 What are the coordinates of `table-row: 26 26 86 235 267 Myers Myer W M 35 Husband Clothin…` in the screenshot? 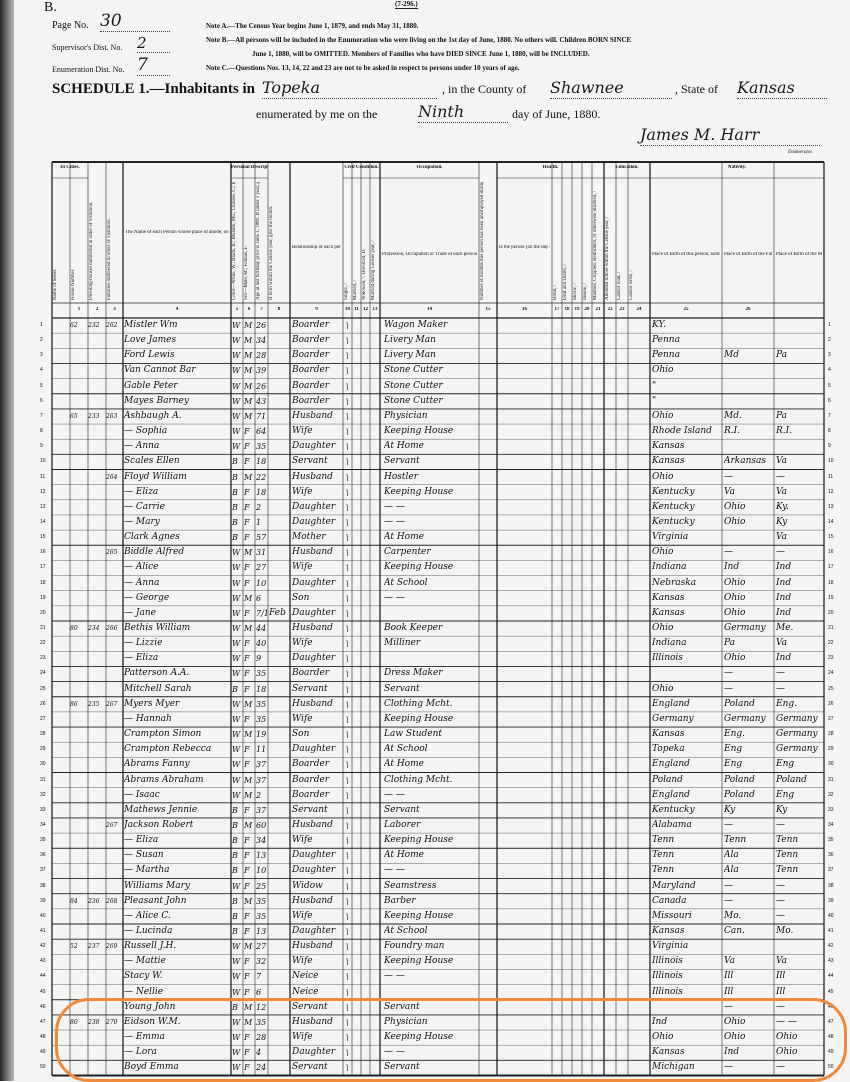 It's located at (425, 704).